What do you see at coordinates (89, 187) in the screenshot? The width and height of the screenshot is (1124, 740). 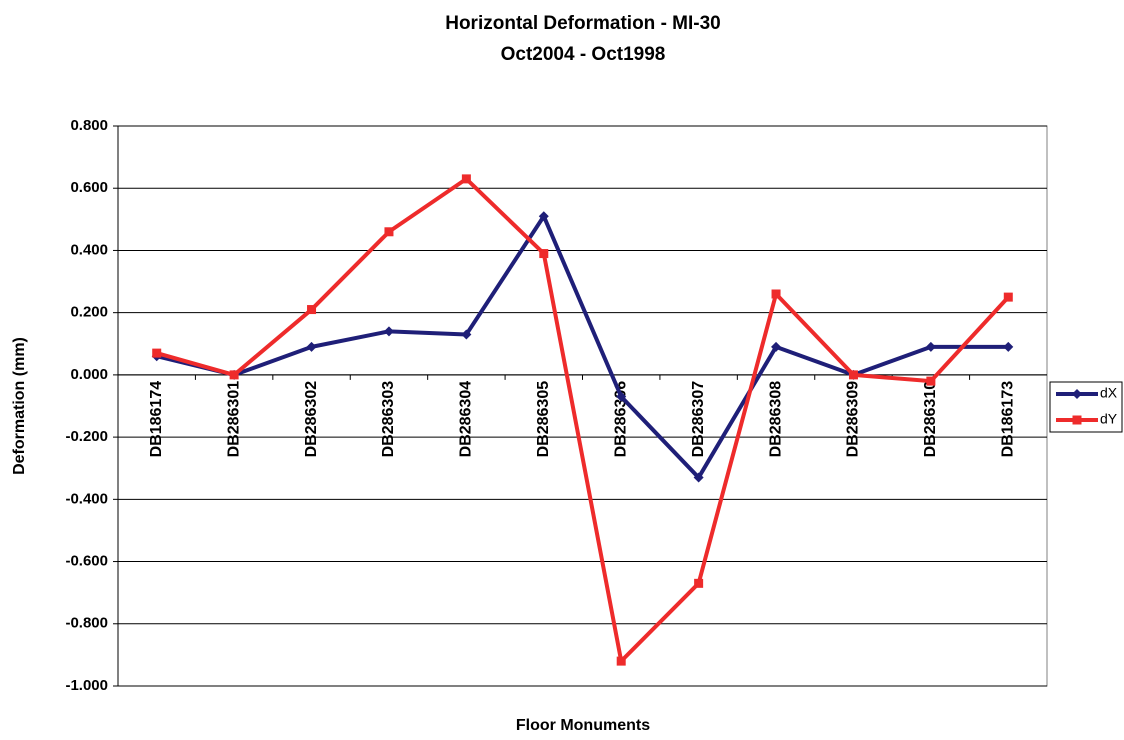 I see `y-tick-label: 0.600` at bounding box center [89, 187].